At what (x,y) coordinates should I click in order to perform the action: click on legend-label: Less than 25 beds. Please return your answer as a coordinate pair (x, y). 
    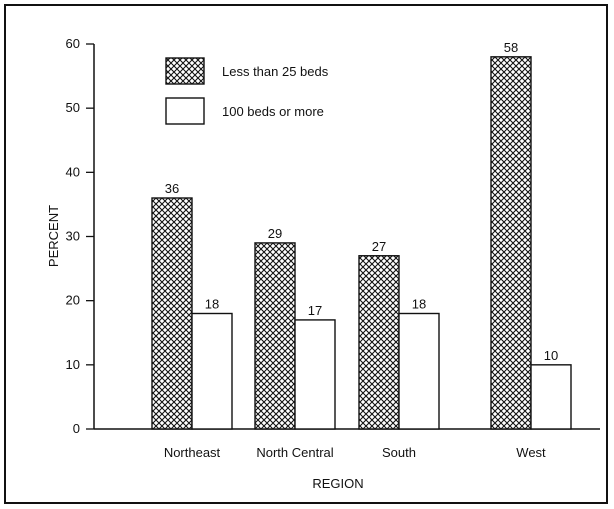
    Looking at the image, I should click on (275, 71).